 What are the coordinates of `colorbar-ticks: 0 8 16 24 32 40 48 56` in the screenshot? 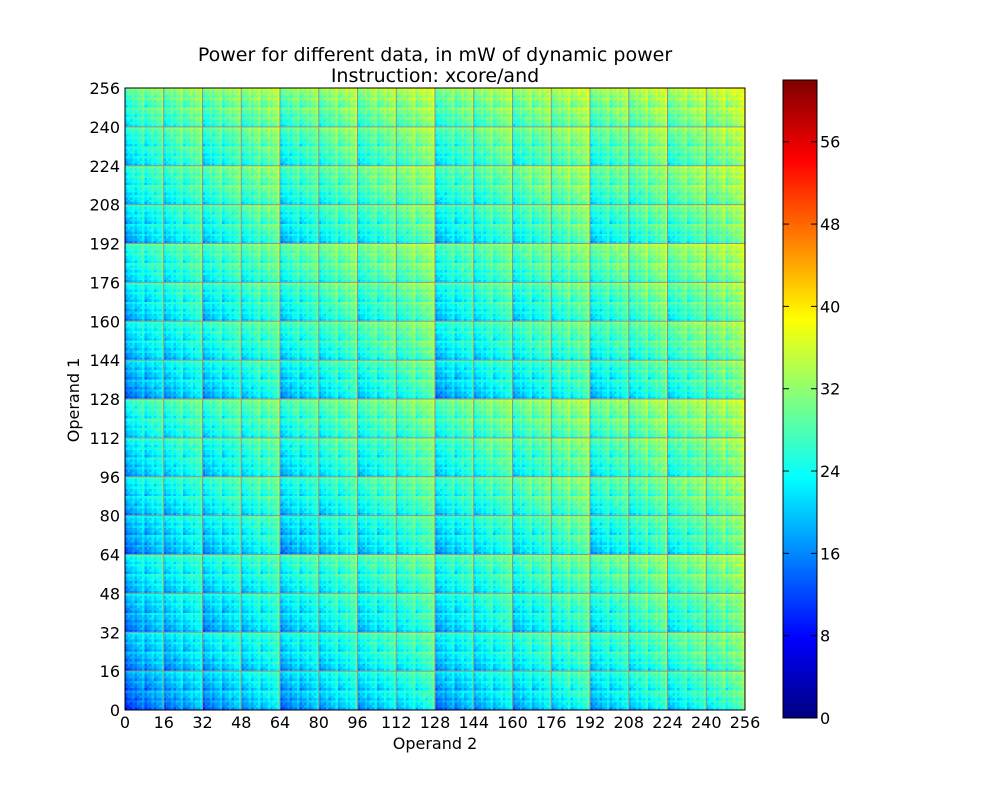 It's located at (811, 430).